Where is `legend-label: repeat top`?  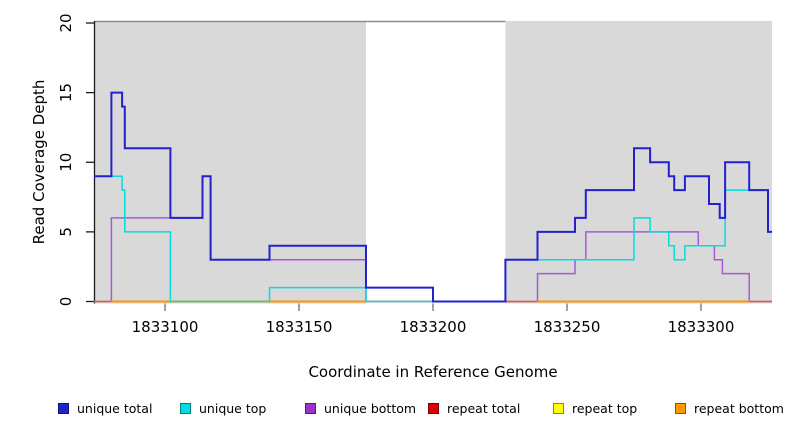
legend-label: repeat top is located at coordinates (605, 408).